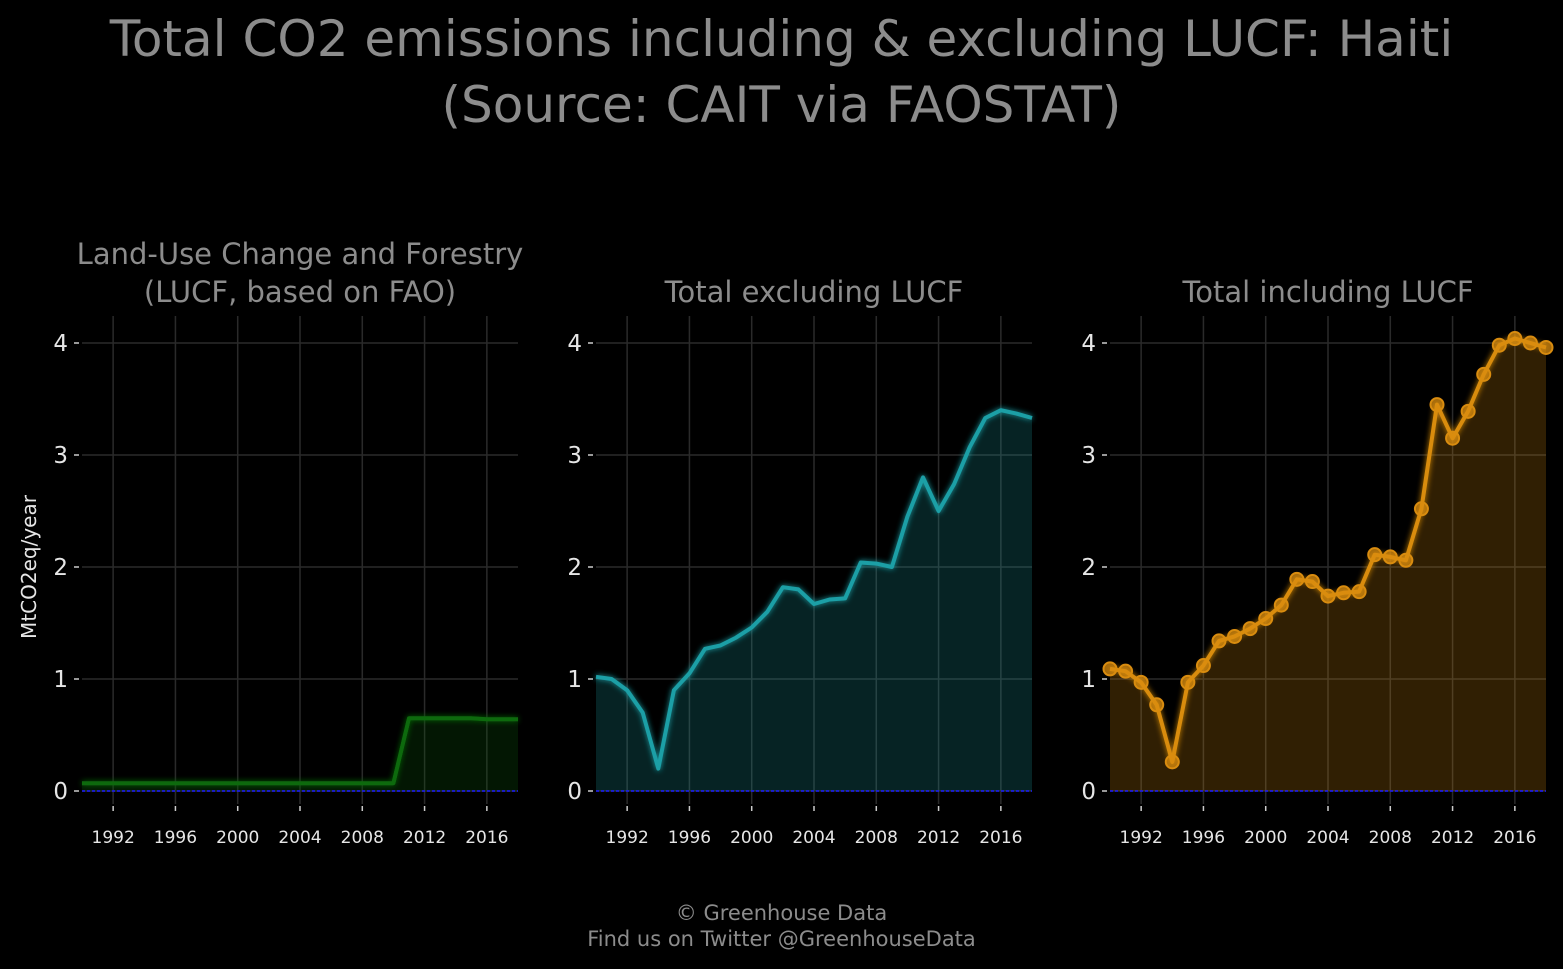 The height and width of the screenshot is (969, 1563). I want to click on footer-twitter: Find us on Twitter @GreenhouseData, so click(781, 939).